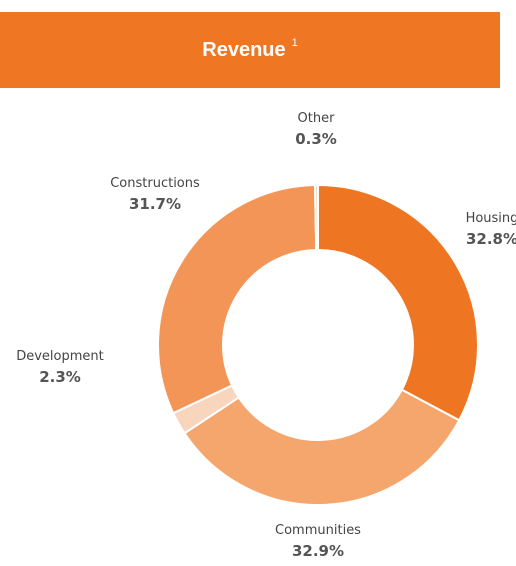 The width and height of the screenshot is (516, 566). Describe the element at coordinates (155, 183) in the screenshot. I see `segment-label: Constructions` at that location.